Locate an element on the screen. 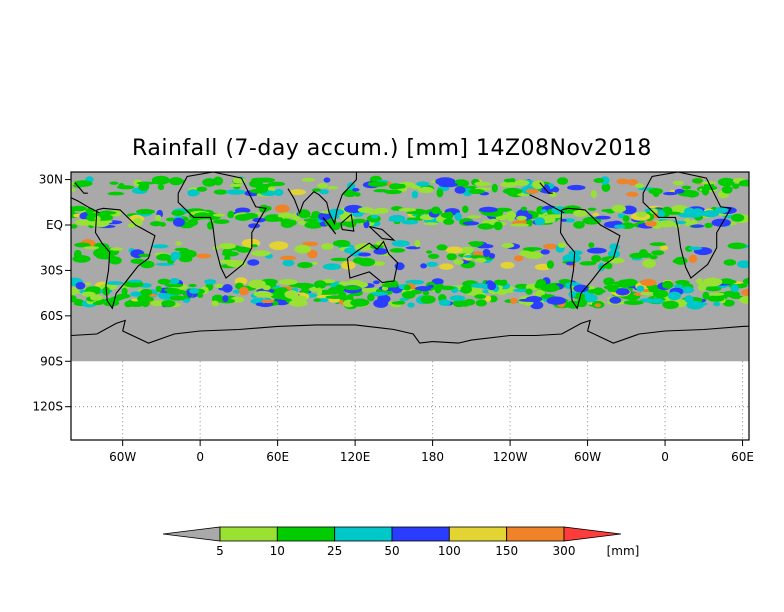 This screenshot has height=612, width=784. legend-label: 300 is located at coordinates (564, 551).